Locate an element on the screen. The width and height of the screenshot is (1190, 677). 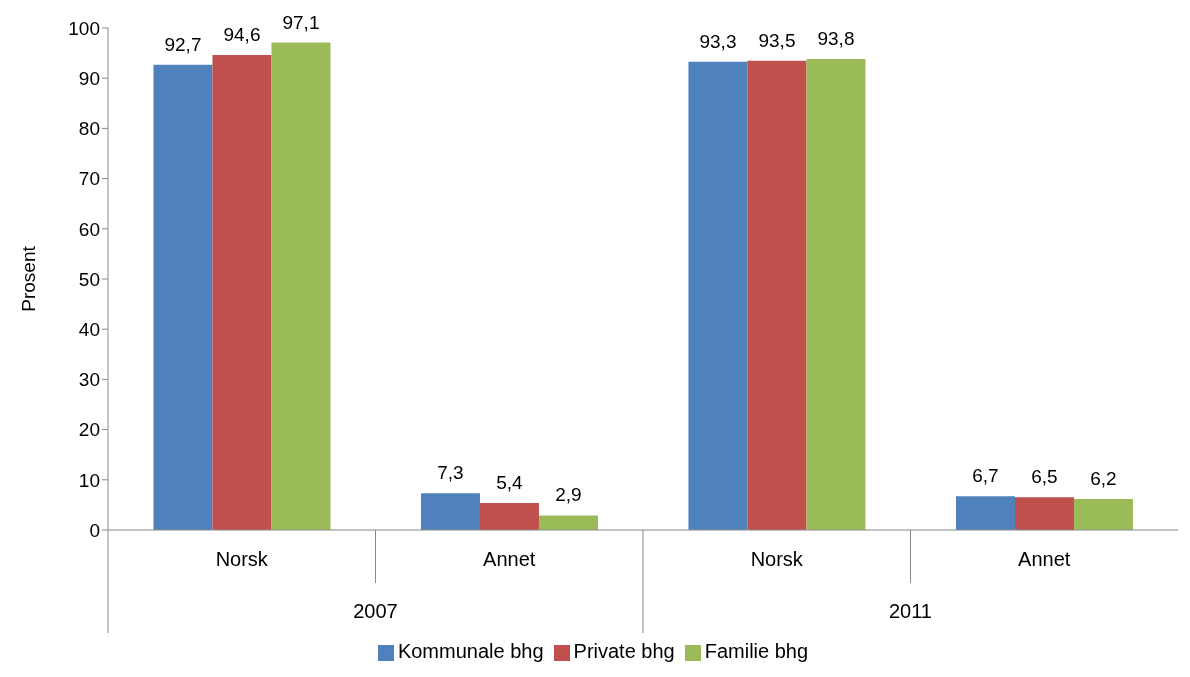
data-label: 6,7 is located at coordinates (985, 476).